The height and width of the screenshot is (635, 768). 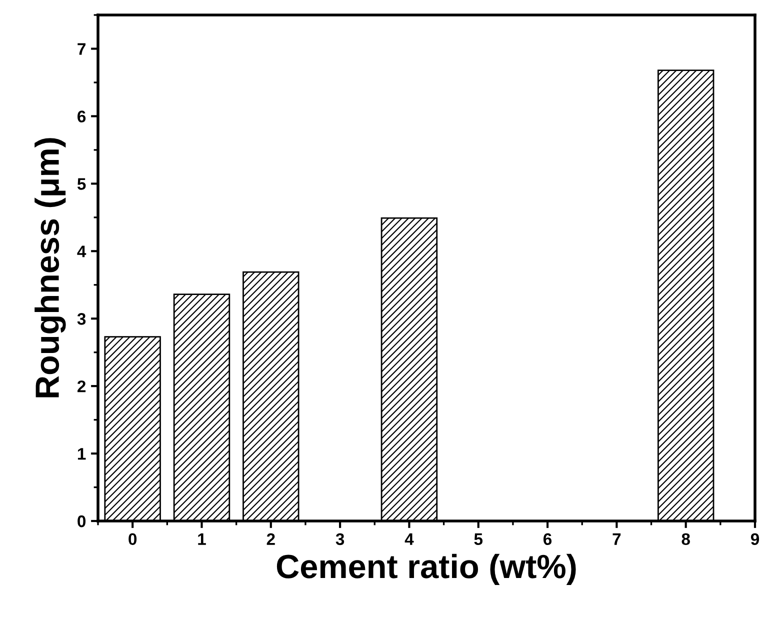 What do you see at coordinates (82, 116) in the screenshot?
I see `y-tick-label: 6` at bounding box center [82, 116].